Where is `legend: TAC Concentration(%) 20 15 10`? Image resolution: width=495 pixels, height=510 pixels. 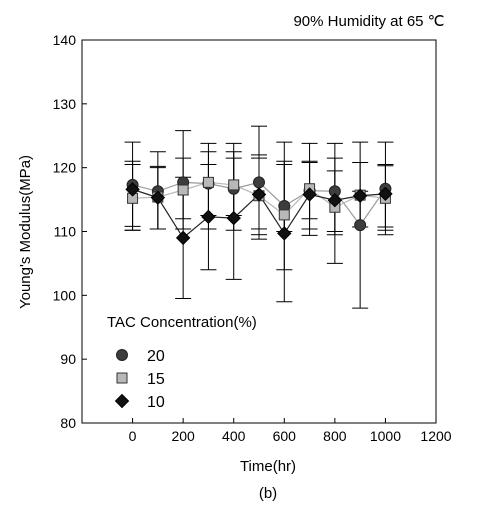 legend: TAC Concentration(%) 20 15 10 is located at coordinates (182, 362).